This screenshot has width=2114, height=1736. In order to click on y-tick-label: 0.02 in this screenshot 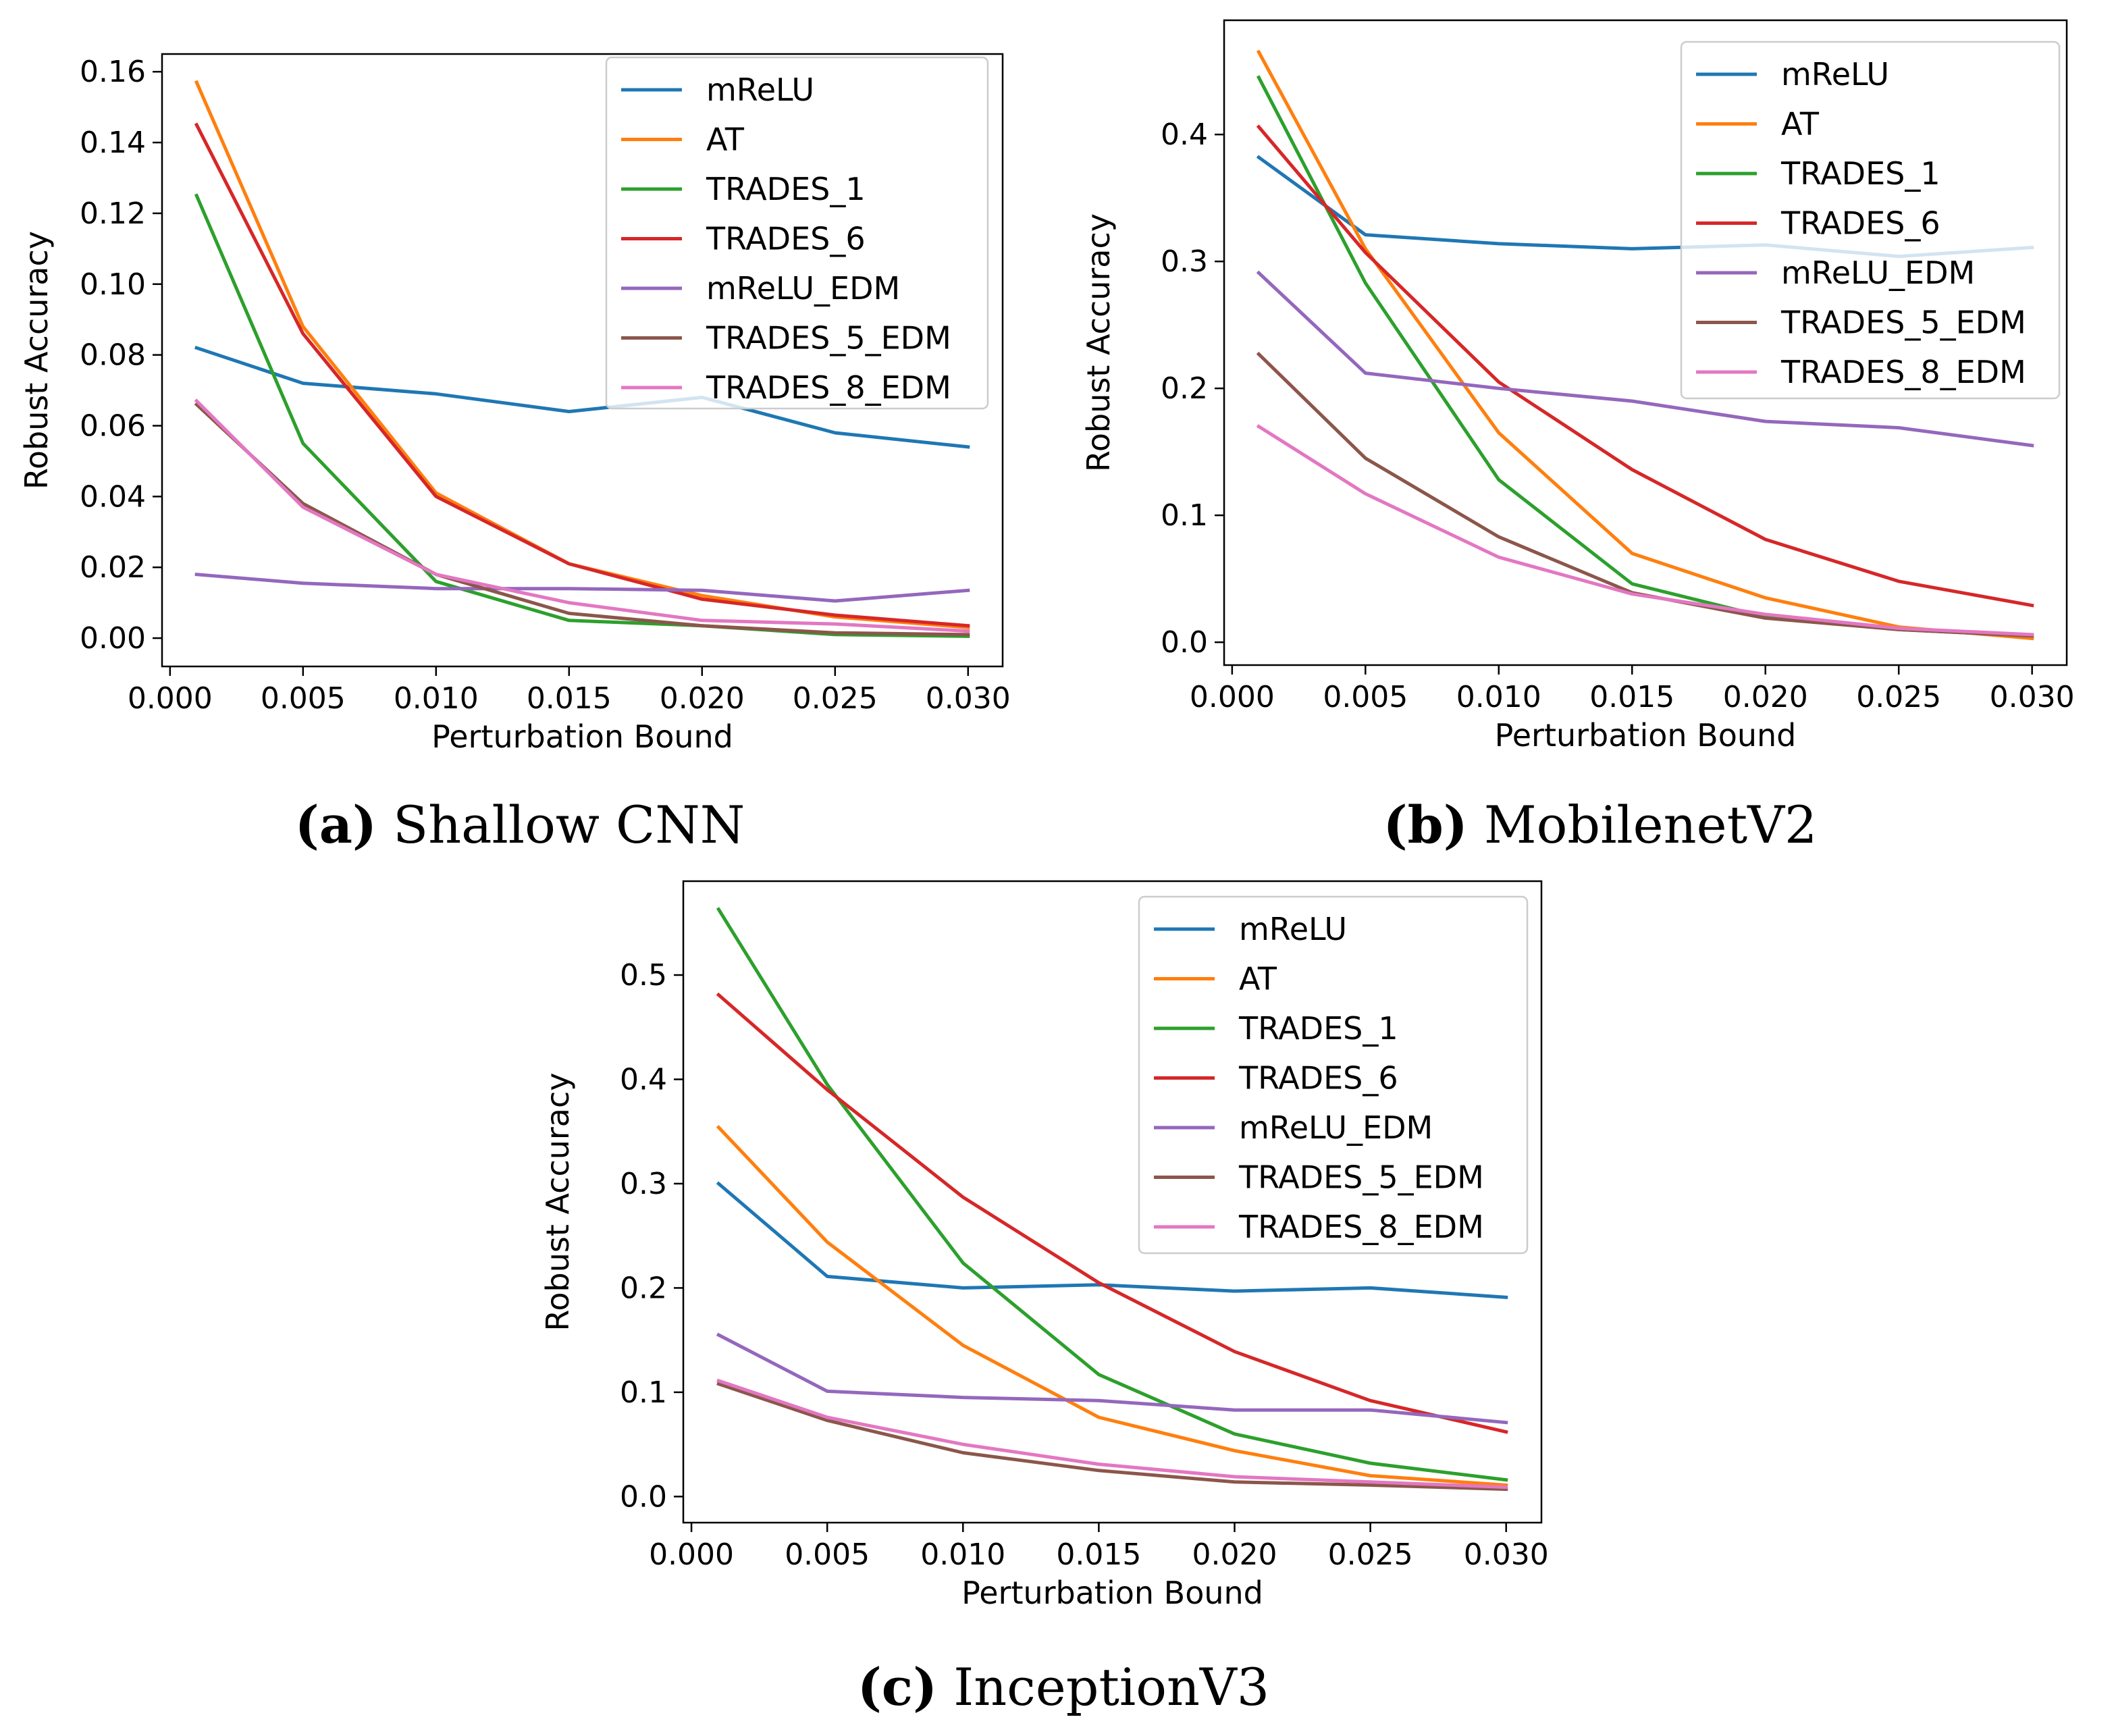, I will do `click(113, 567)`.